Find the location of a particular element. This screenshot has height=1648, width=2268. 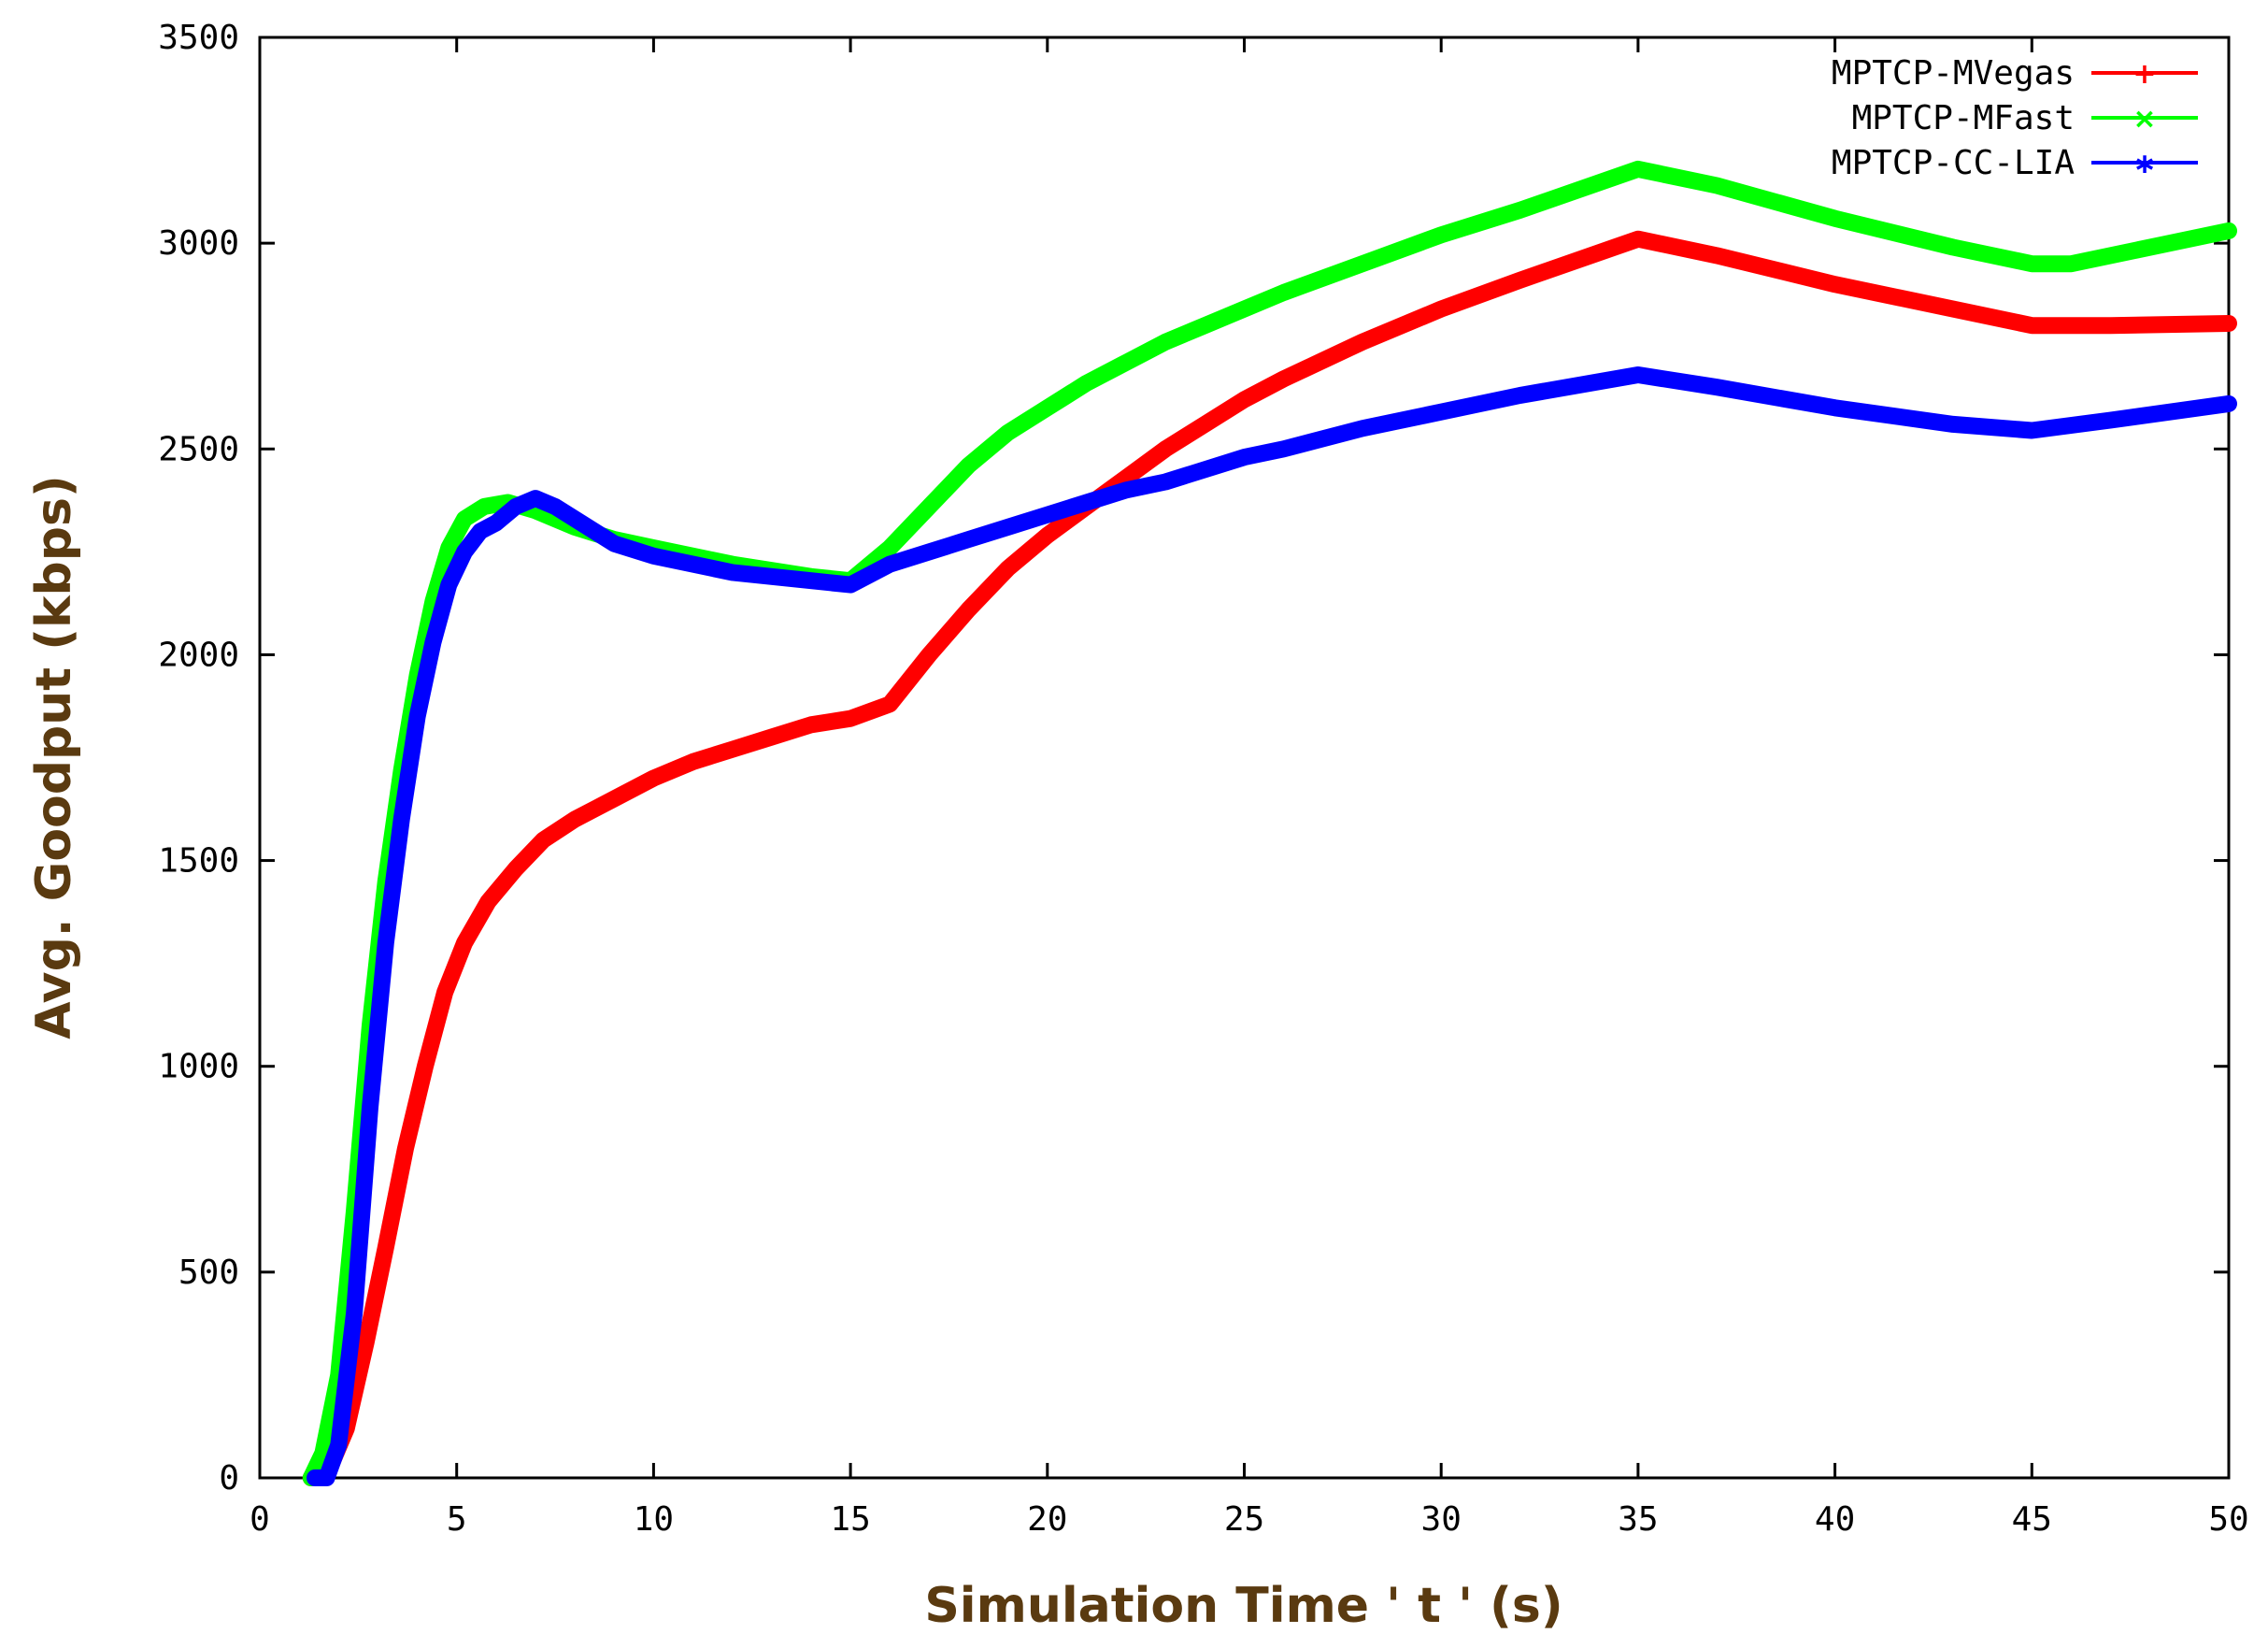

legend-marker-icon: × is located at coordinates (2144, 120).